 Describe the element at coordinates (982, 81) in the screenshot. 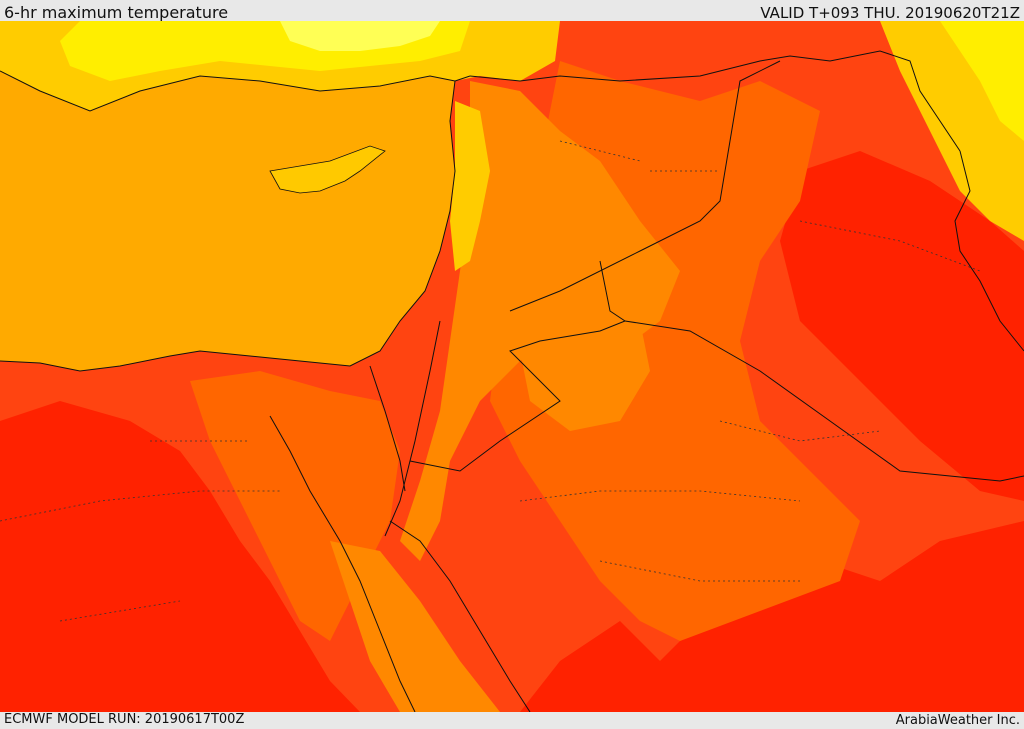

I see `cool-region-iran-core` at that location.